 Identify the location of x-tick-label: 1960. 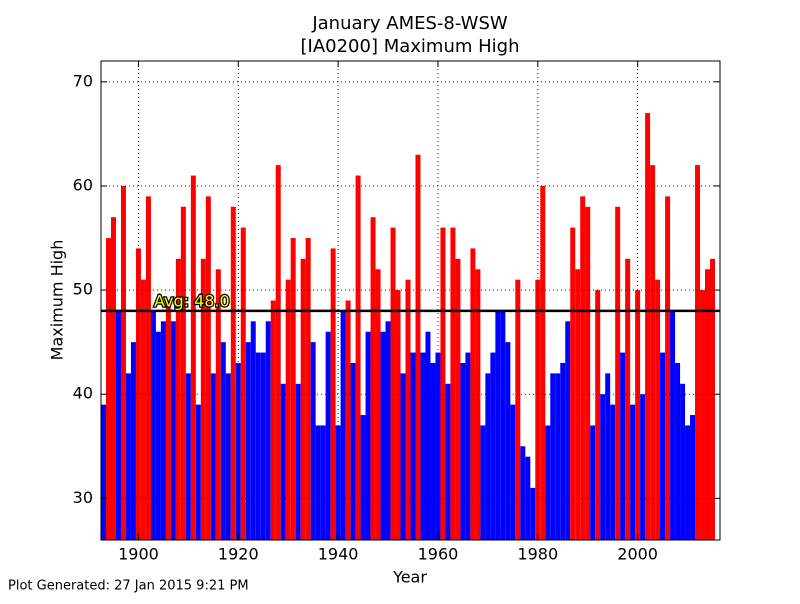
(438, 554).